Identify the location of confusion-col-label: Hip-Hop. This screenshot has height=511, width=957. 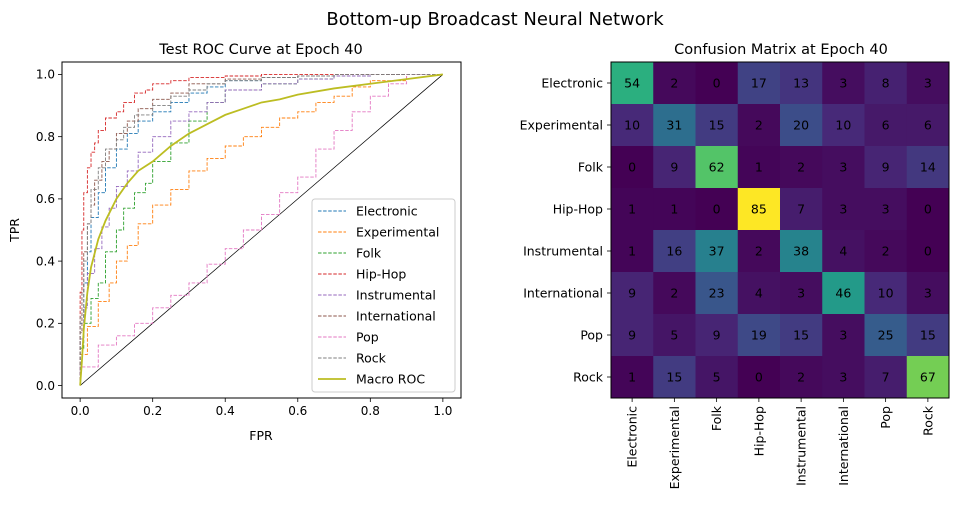
(758, 431).